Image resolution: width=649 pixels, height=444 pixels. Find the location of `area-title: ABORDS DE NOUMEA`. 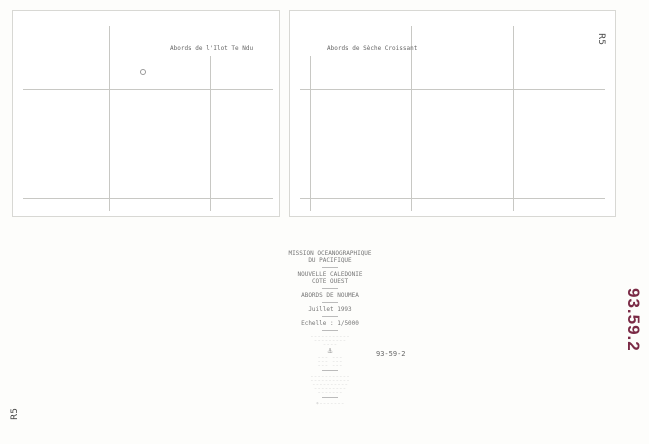

area-title: ABORDS DE NOUMEA is located at coordinates (330, 295).